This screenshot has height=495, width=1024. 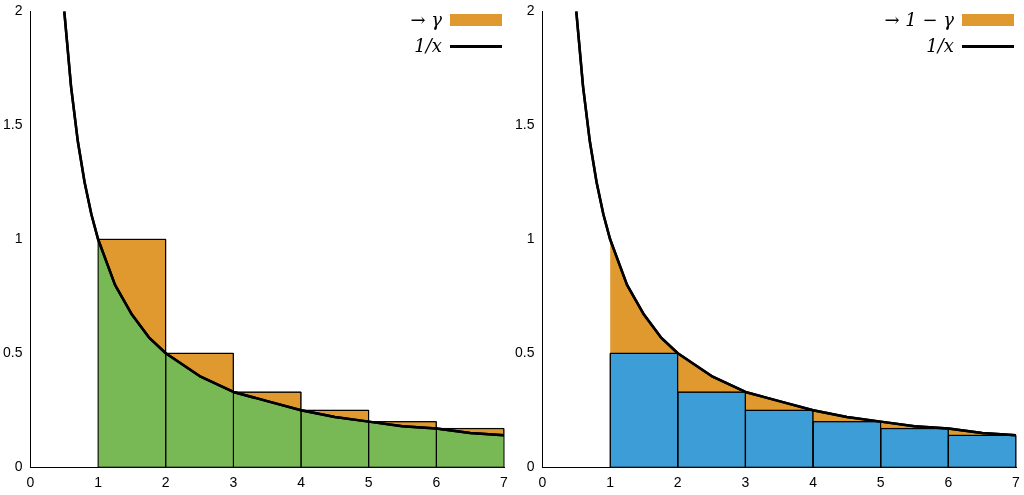 I want to click on legend-label: → 1 − γ, so click(x=919, y=20).